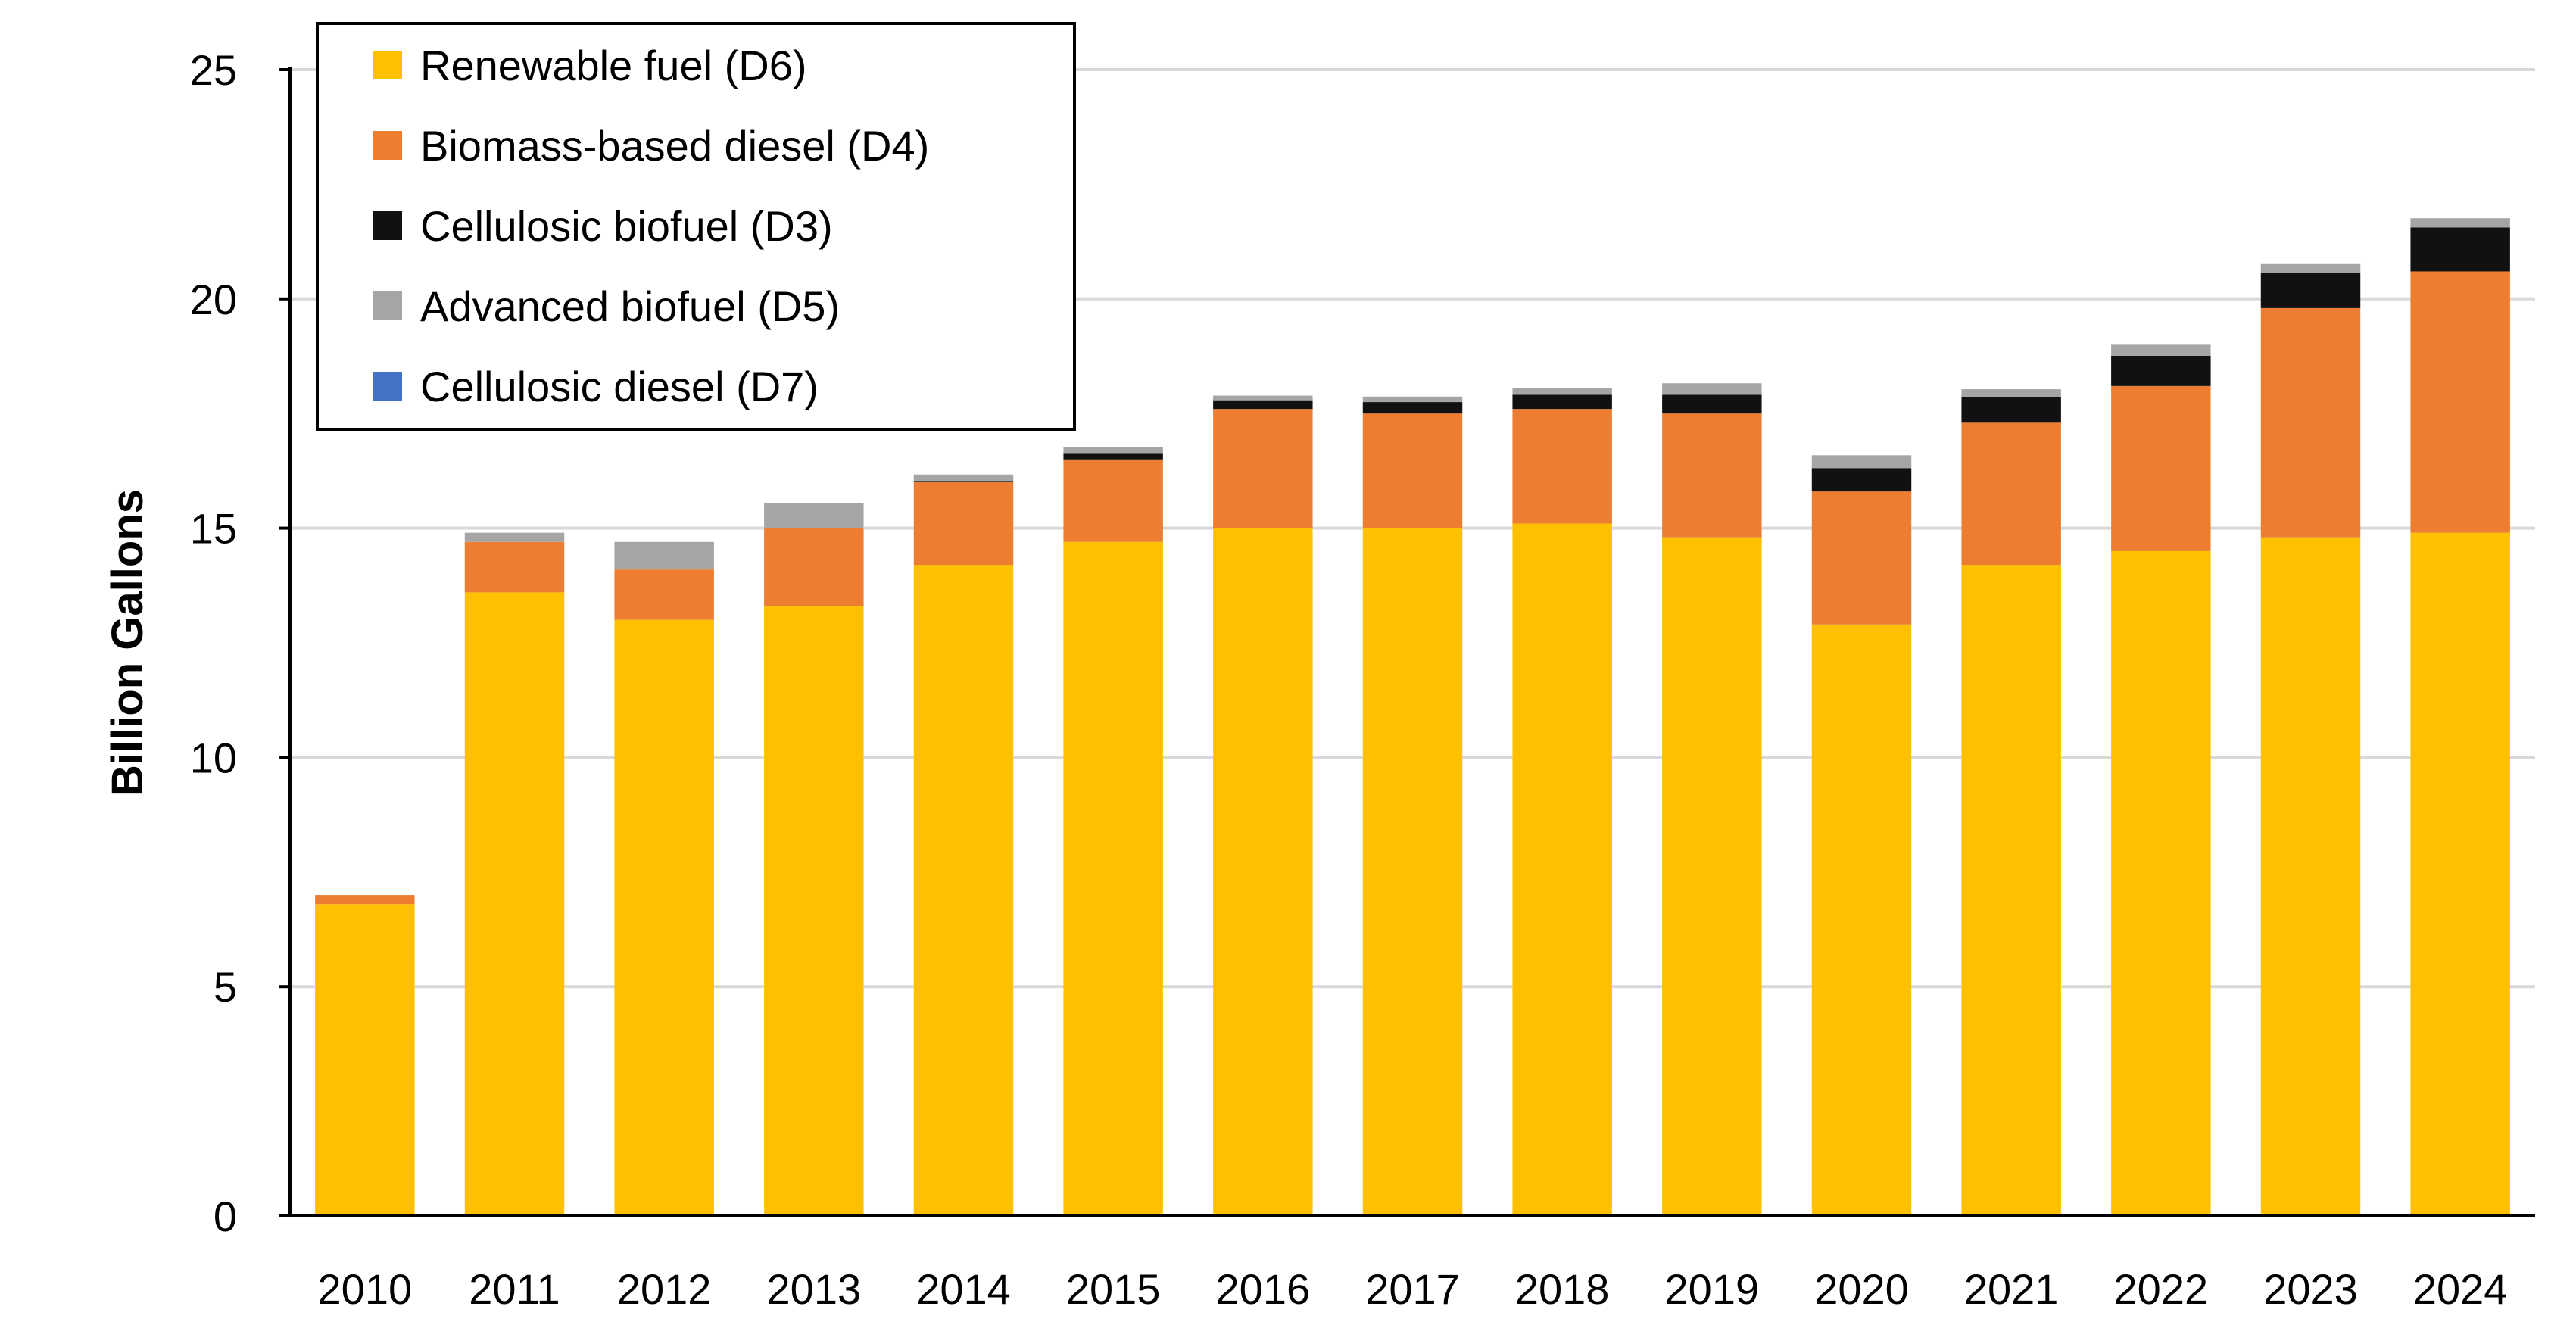  What do you see at coordinates (213, 299) in the screenshot?
I see `y-tick-label: 20` at bounding box center [213, 299].